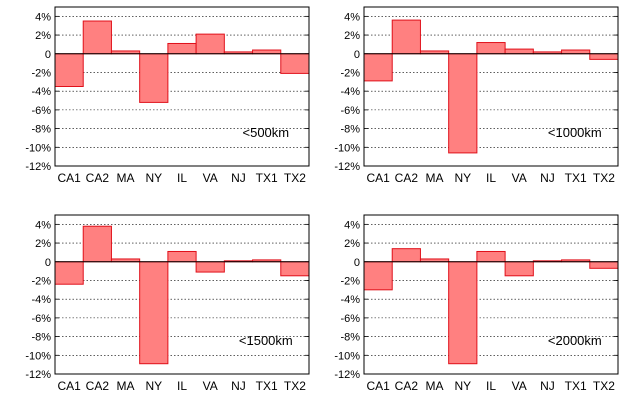 Image resolution: width=629 pixels, height=394 pixels. What do you see at coordinates (266, 132) in the screenshot?
I see `distance-annotation: <500km` at bounding box center [266, 132].